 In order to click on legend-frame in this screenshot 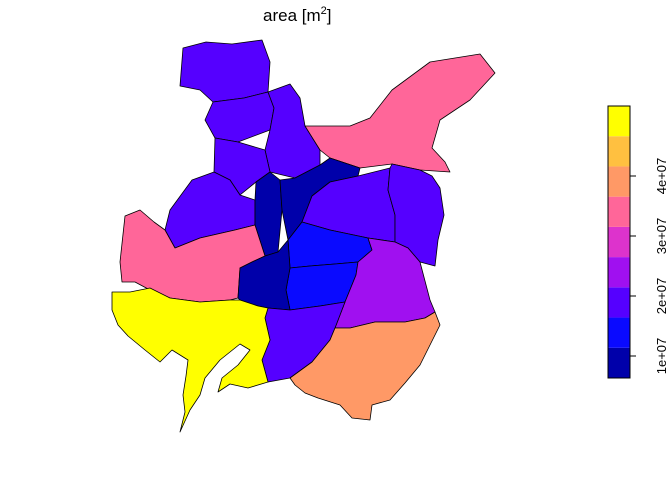, I will do `click(619, 242)`.